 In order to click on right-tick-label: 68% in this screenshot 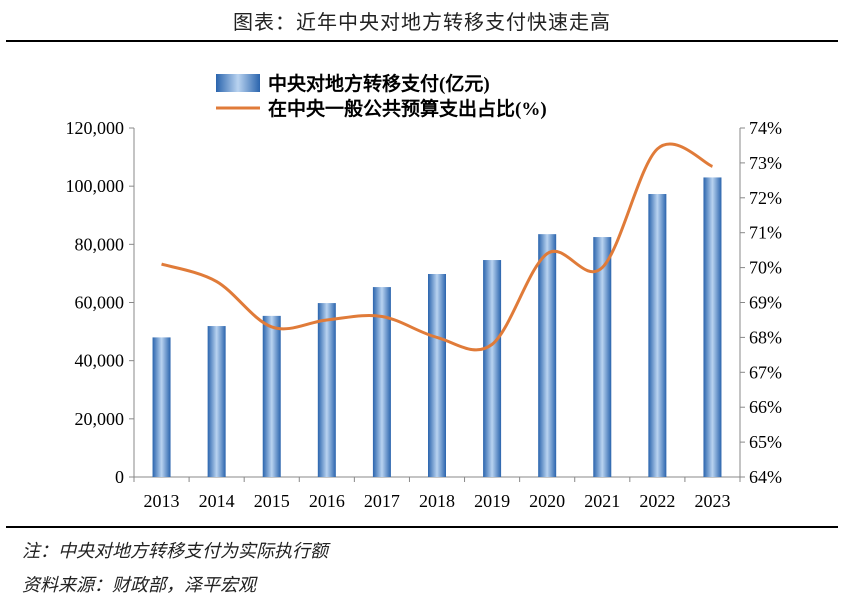, I will do `click(765, 337)`.